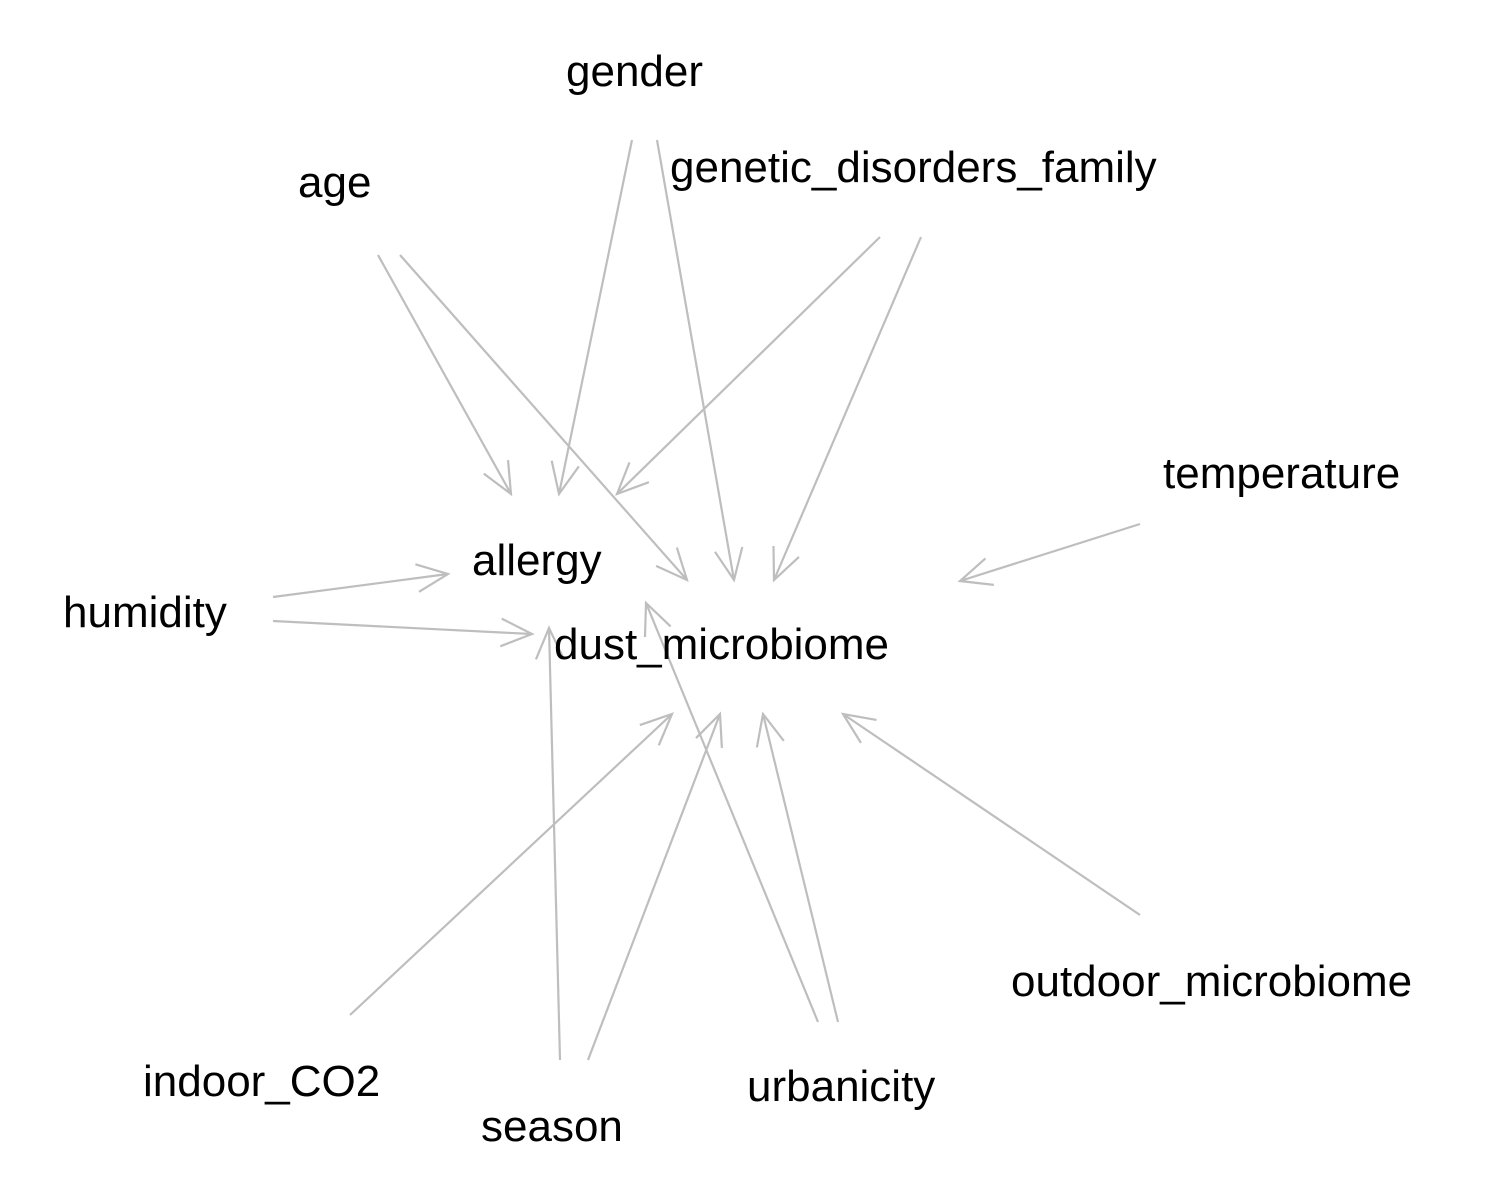 This screenshot has height=1200, width=1500. What do you see at coordinates (334, 182) in the screenshot?
I see `node-age: age` at bounding box center [334, 182].